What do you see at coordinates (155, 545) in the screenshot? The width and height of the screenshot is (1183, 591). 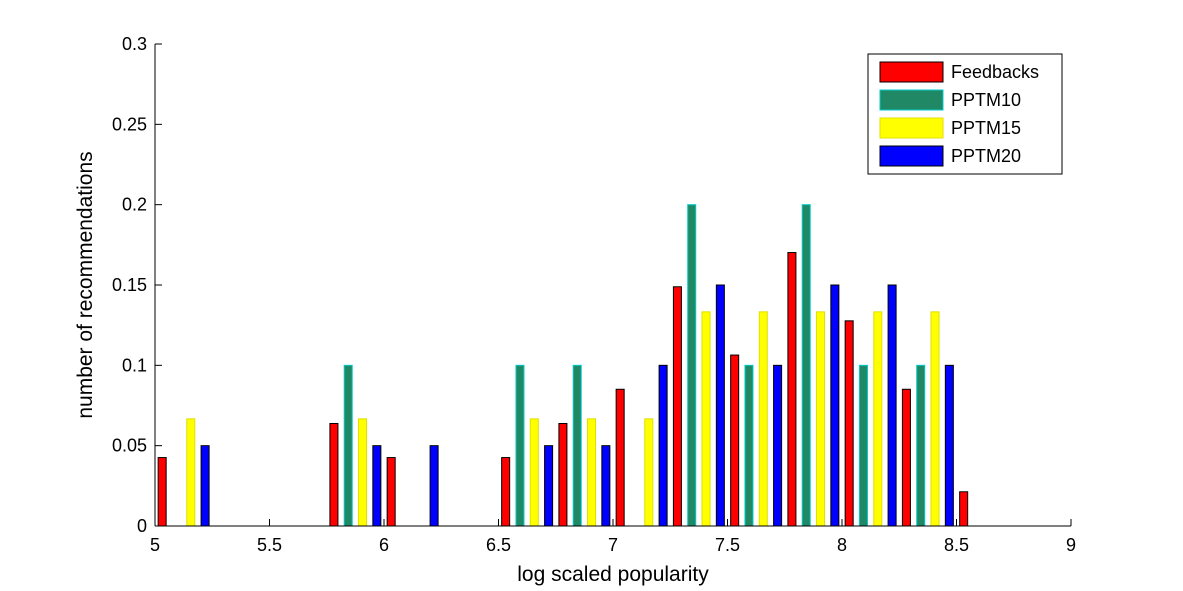 I see `x-tick-label: 5` at bounding box center [155, 545].